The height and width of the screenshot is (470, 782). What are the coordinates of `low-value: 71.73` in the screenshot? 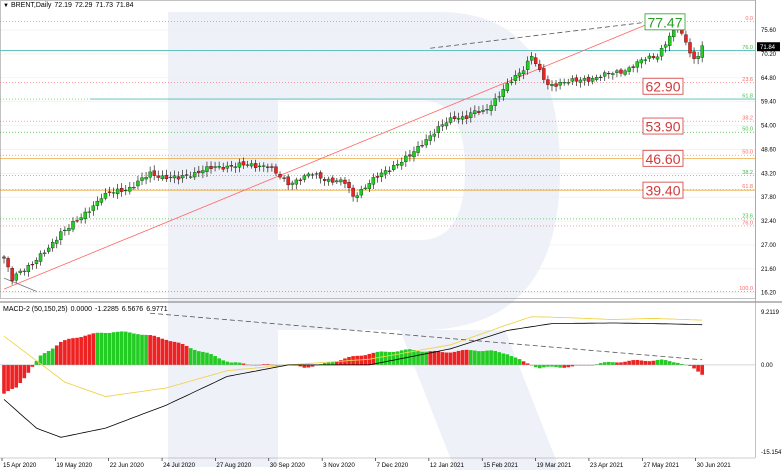 It's located at (104, 5).